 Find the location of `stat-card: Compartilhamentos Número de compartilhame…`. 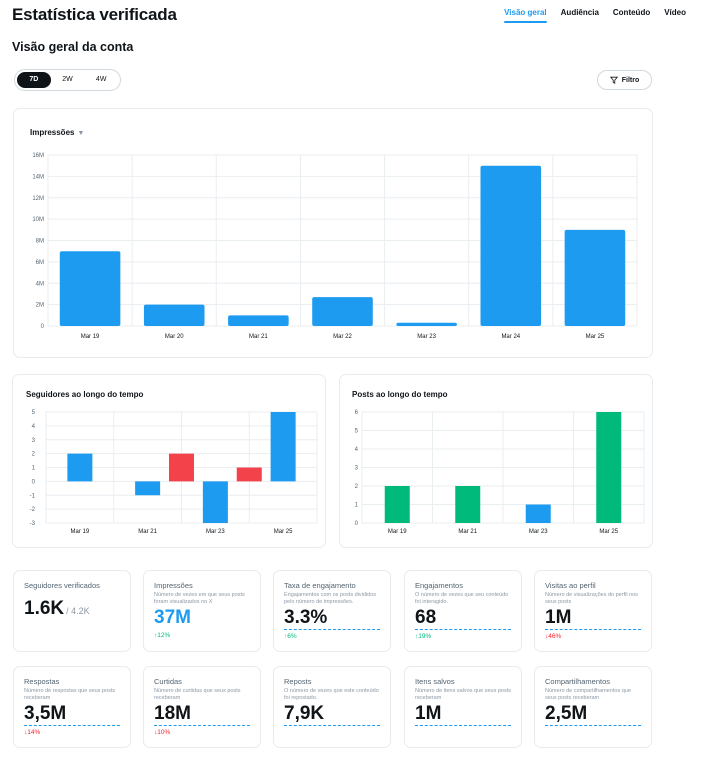

stat-card: Compartilhamentos Número de compartilhame… is located at coordinates (593, 707).